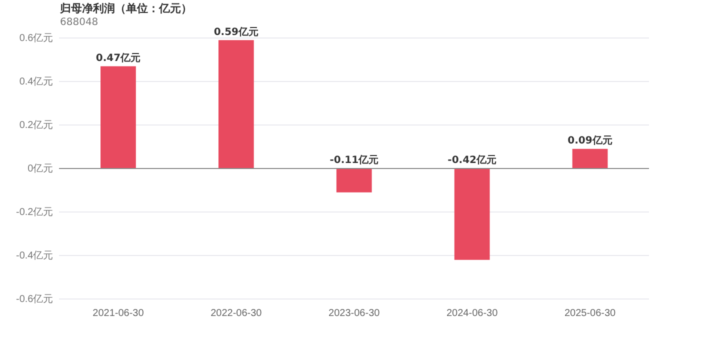 Image resolution: width=719 pixels, height=345 pixels. Describe the element at coordinates (354, 160) in the screenshot. I see `data-label: -0.11亿元` at that location.